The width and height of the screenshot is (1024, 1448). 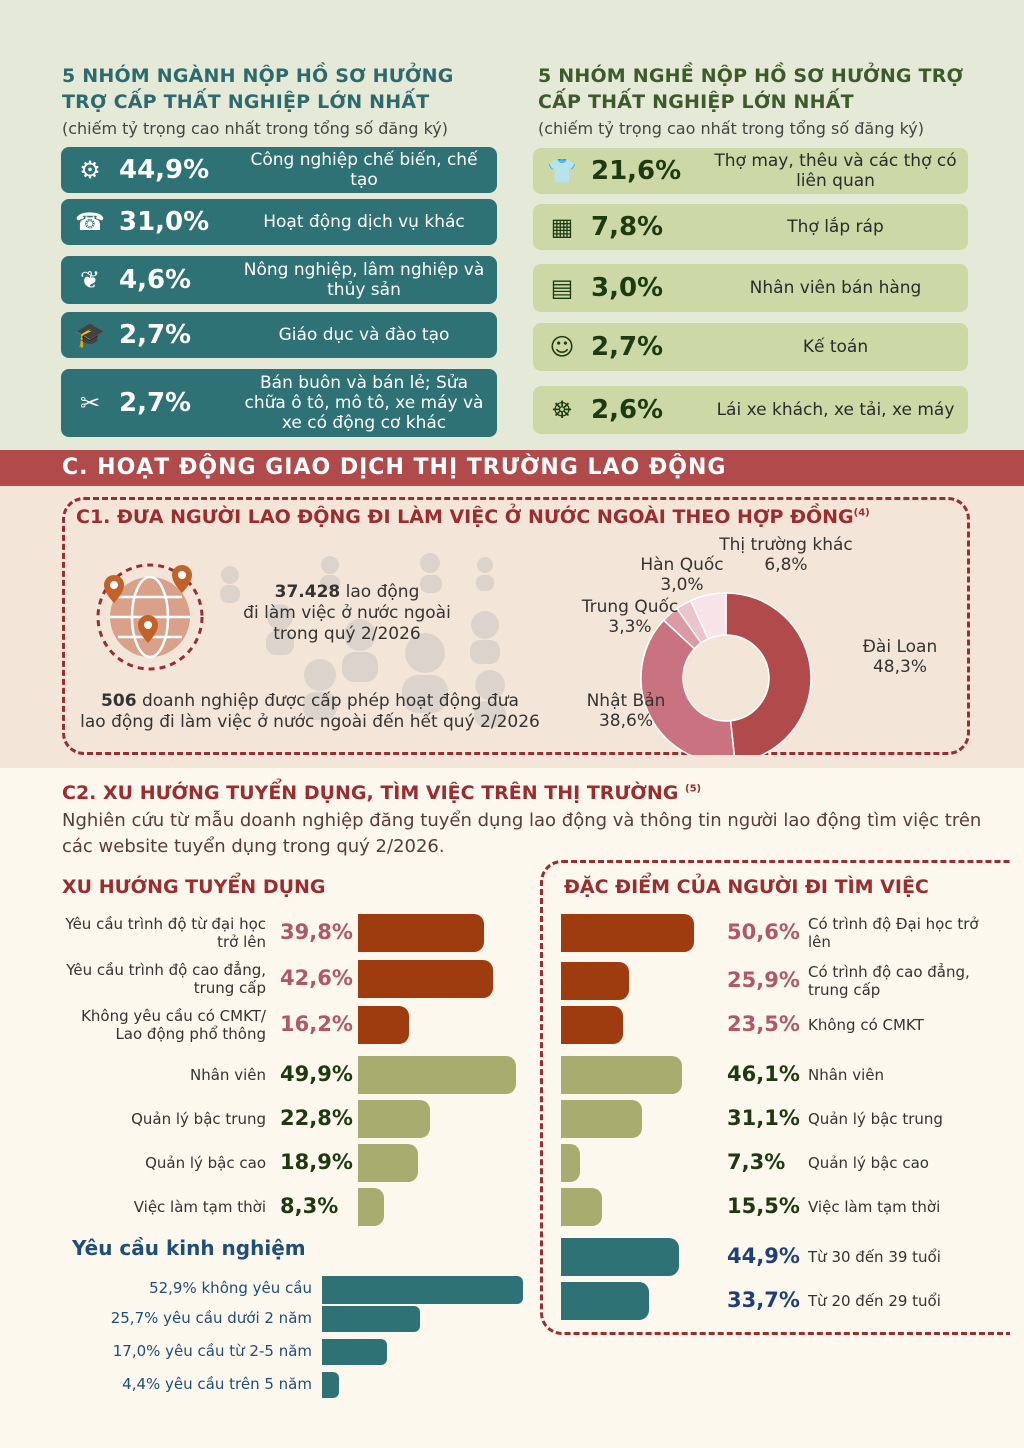 What do you see at coordinates (846, 1075) in the screenshot?
I see `seekers-bar-label: Nhân viên` at bounding box center [846, 1075].